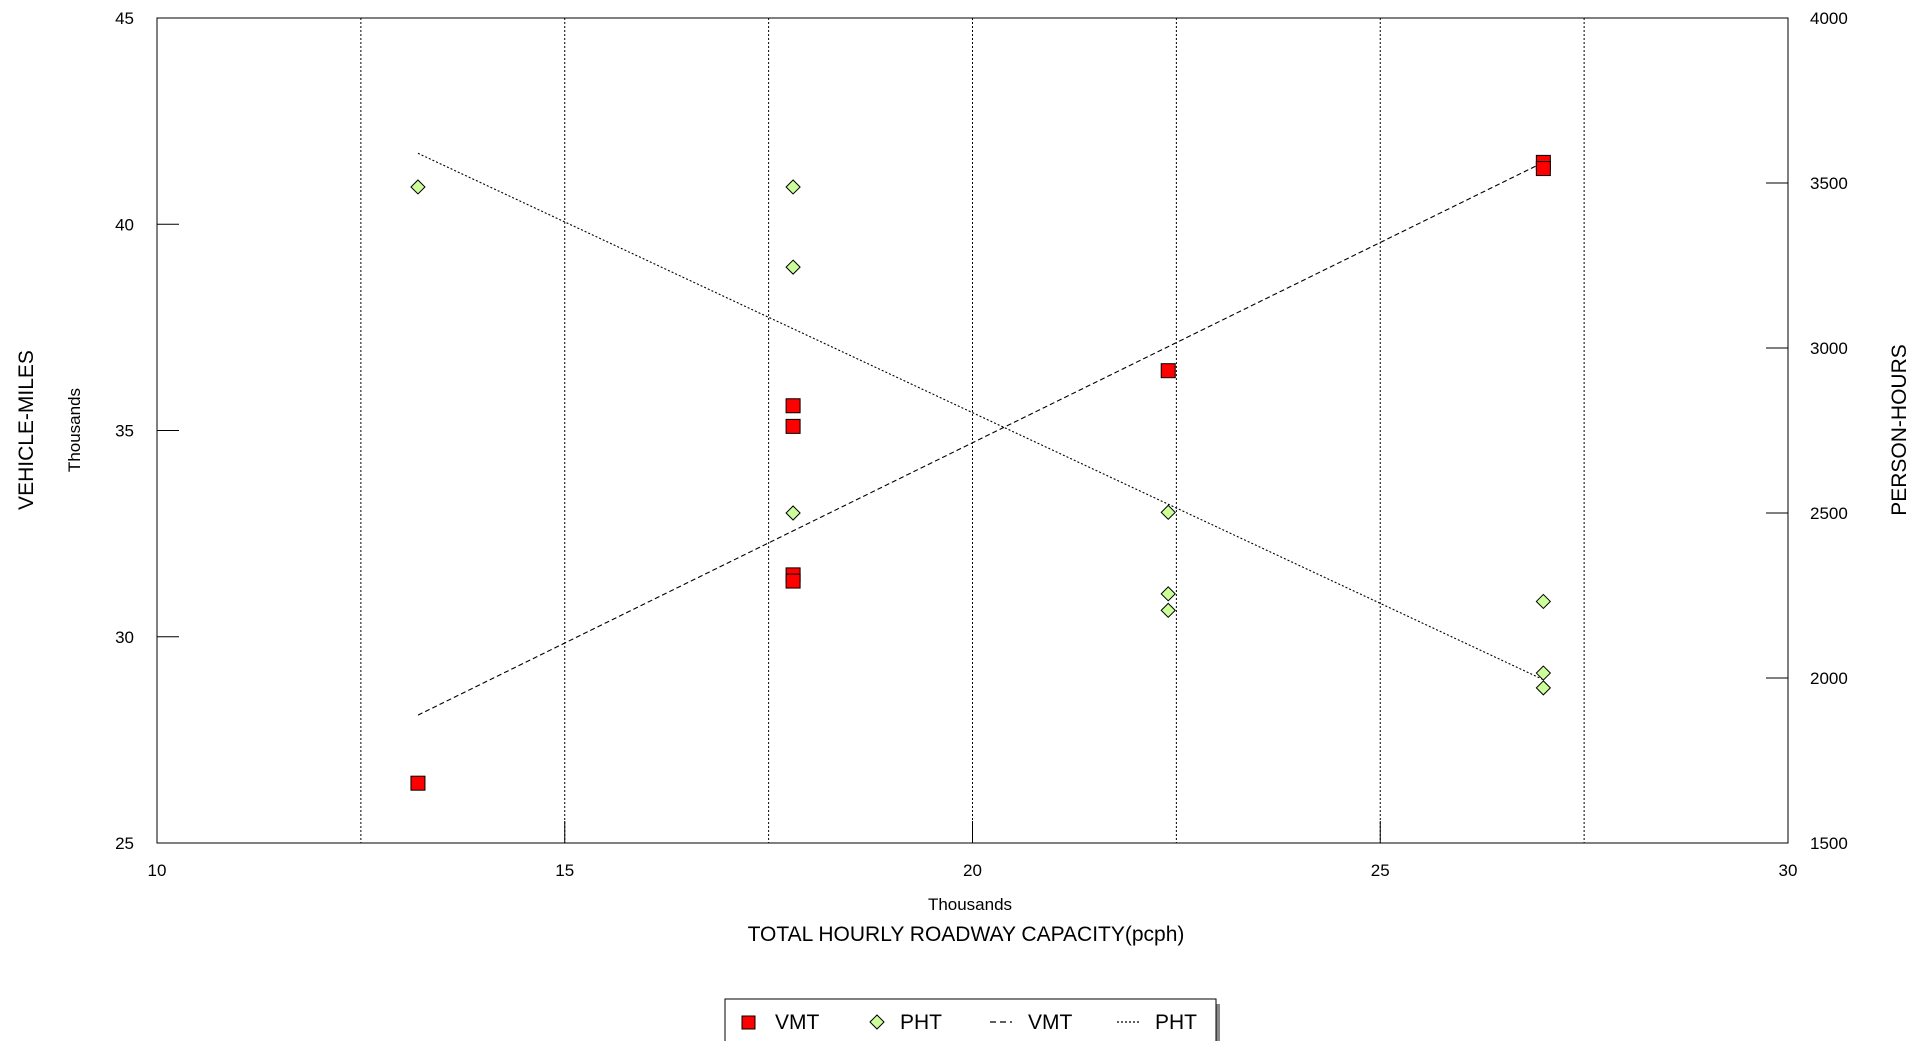 The width and height of the screenshot is (1915, 1046). I want to click on legend-vmt-square-icon, so click(748, 1022).